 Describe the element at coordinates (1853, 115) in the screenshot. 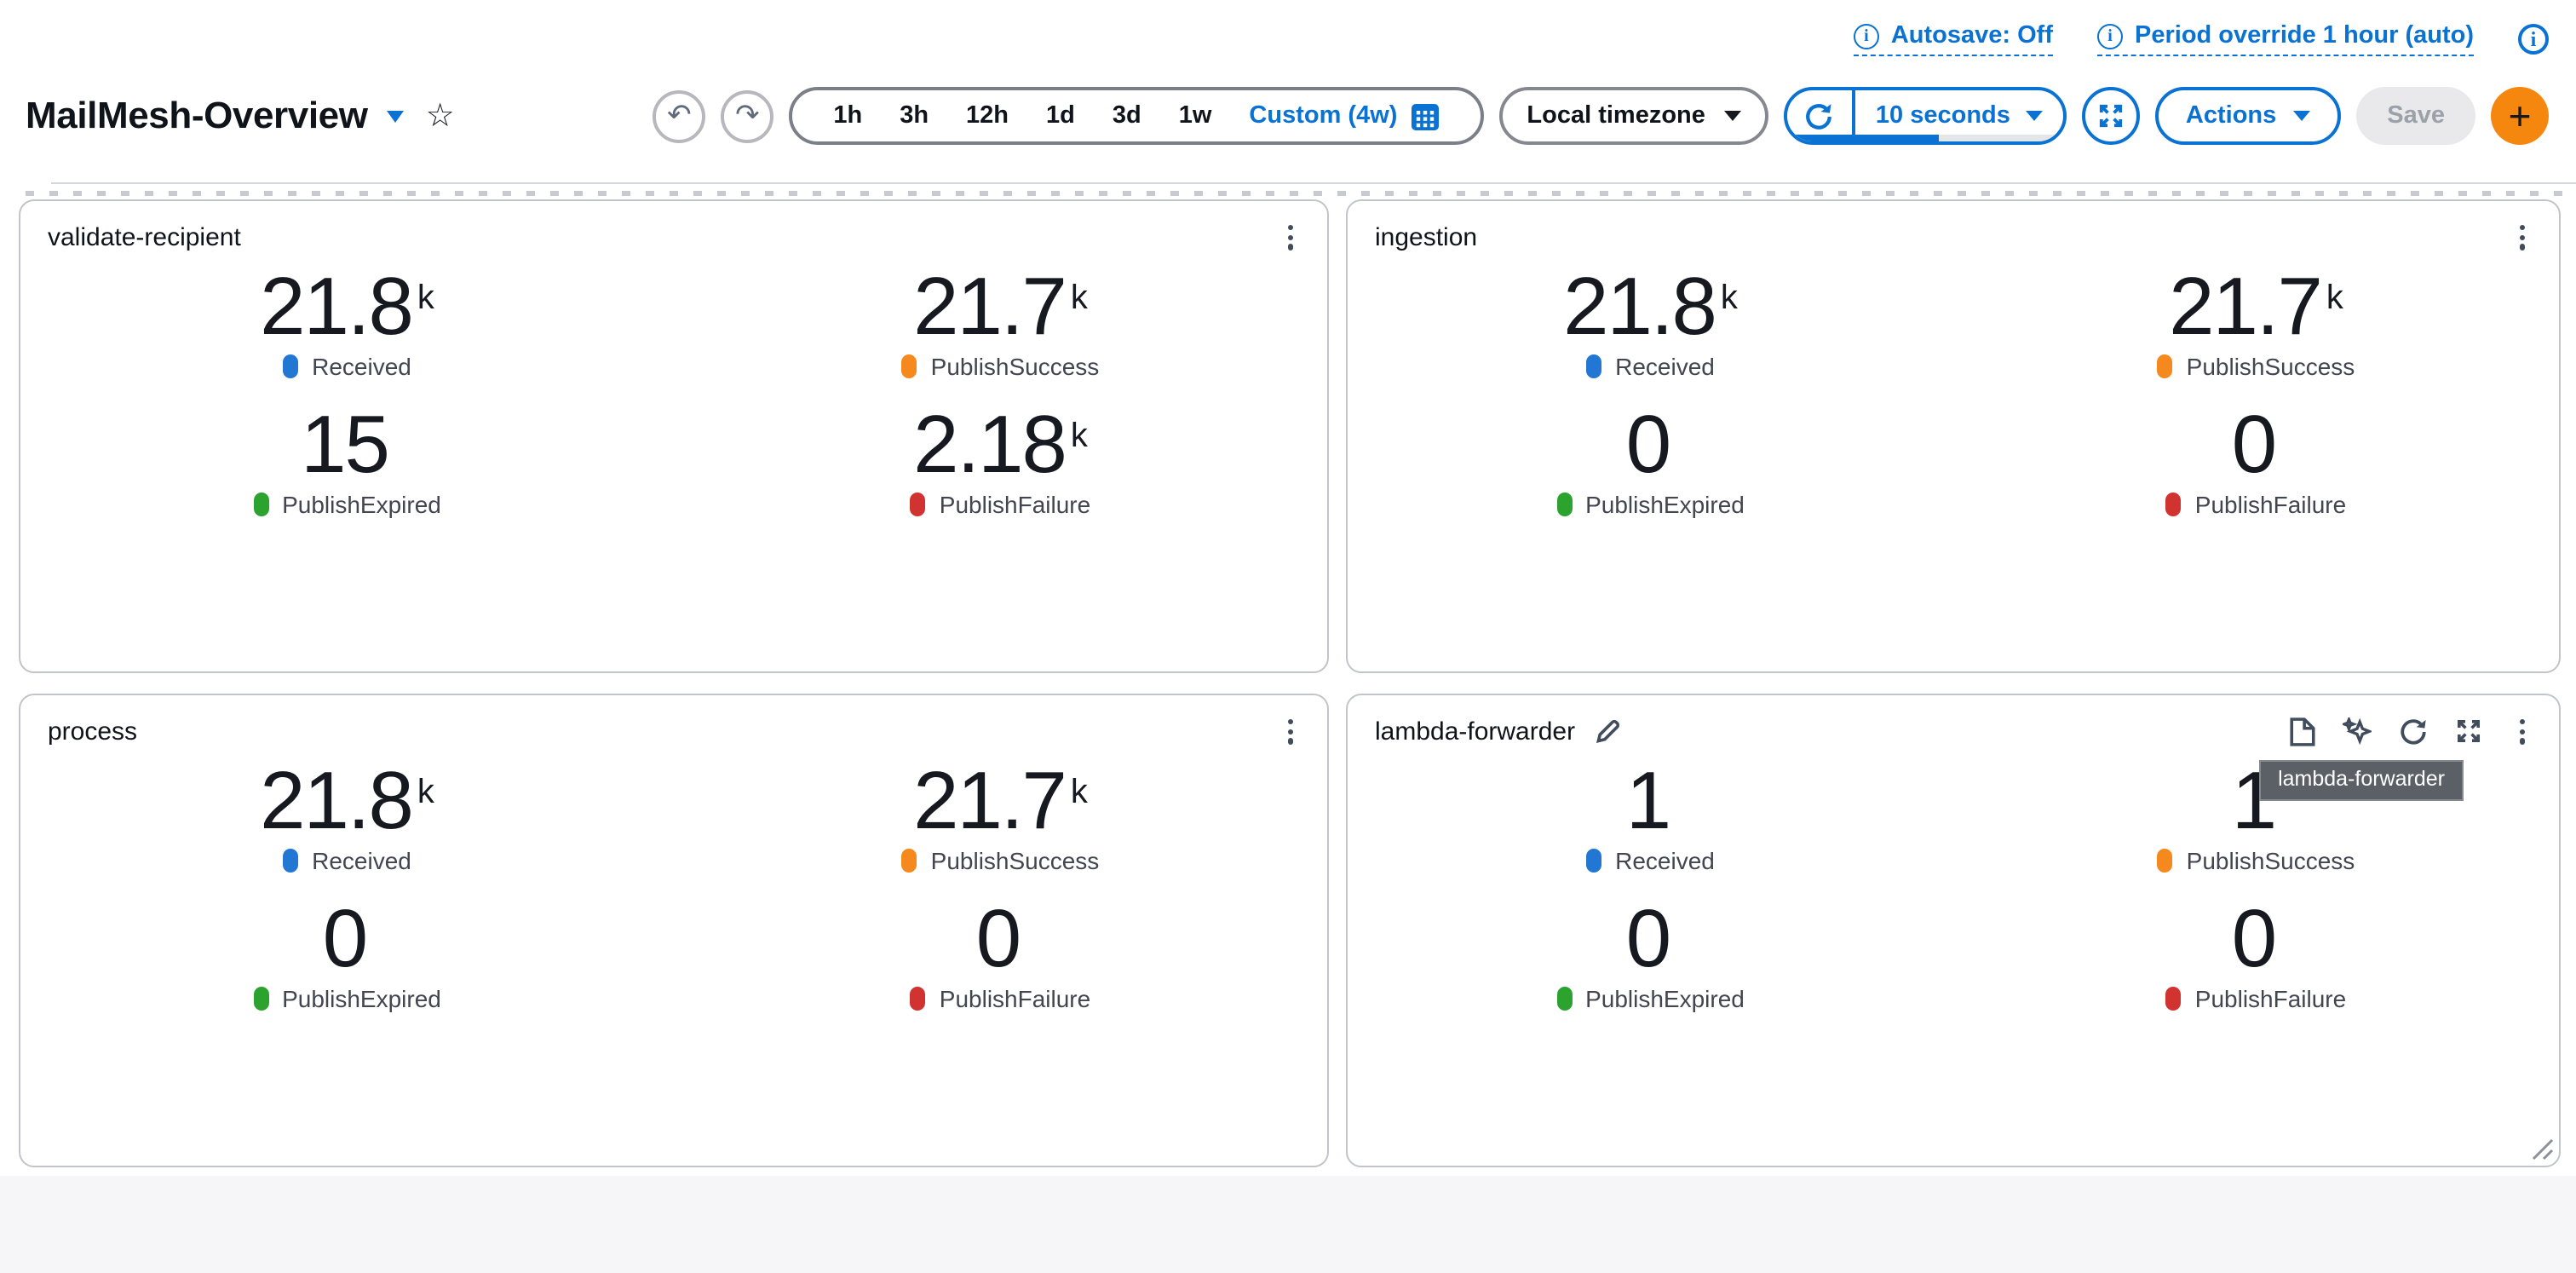

I see `divider` at that location.